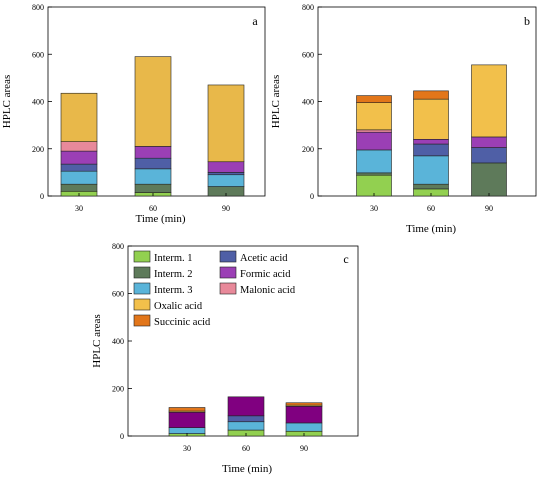  What do you see at coordinates (268, 290) in the screenshot?
I see `legend-label: Malonic acid` at bounding box center [268, 290].